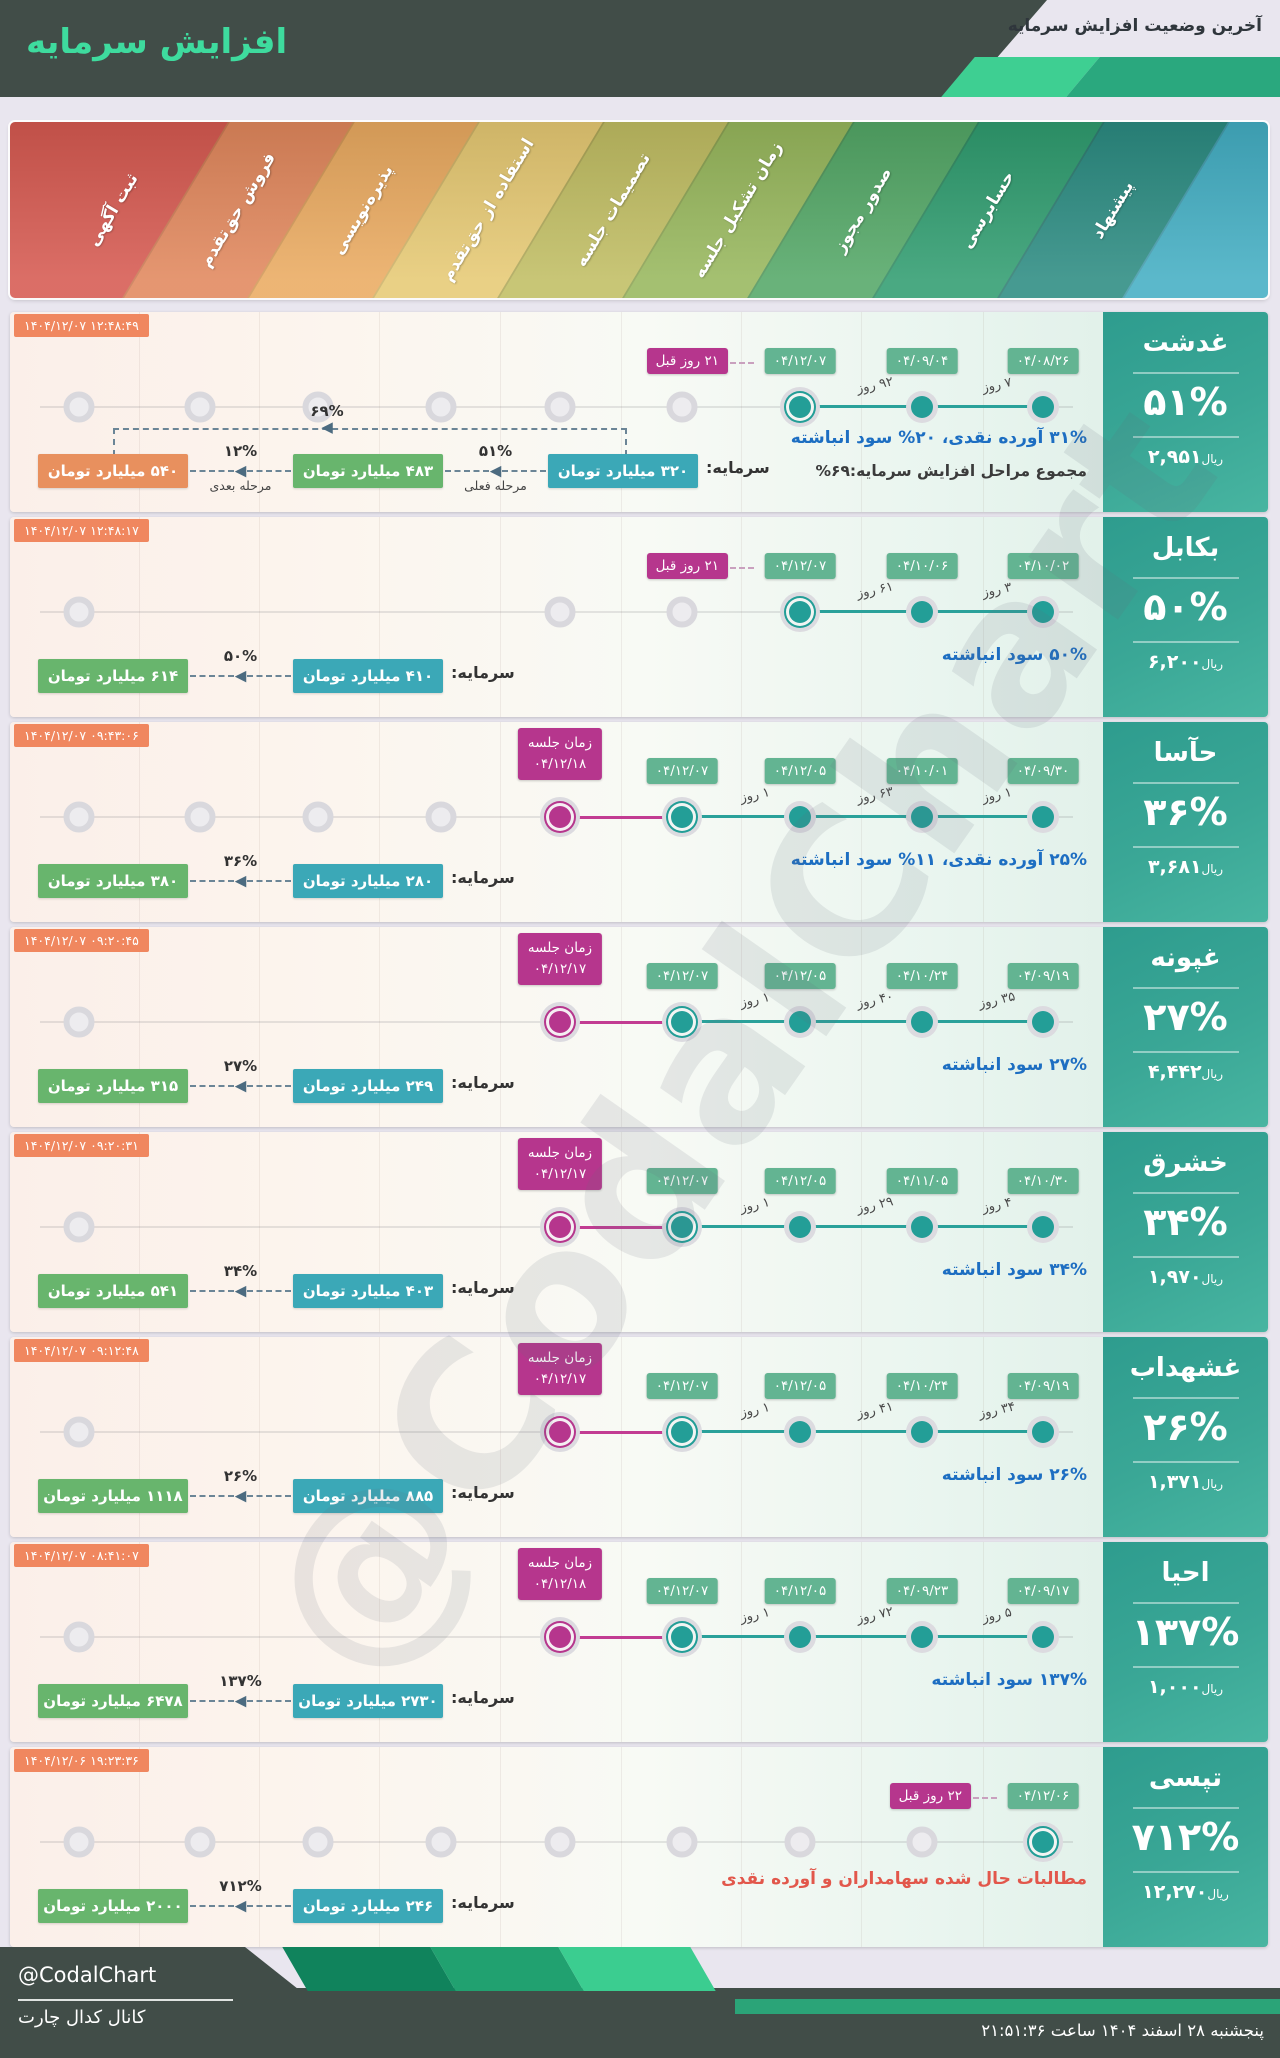 Image resolution: width=1280 pixels, height=2058 pixels. Describe the element at coordinates (996, 590) in the screenshot. I see `gap-label: ۳ روز` at that location.